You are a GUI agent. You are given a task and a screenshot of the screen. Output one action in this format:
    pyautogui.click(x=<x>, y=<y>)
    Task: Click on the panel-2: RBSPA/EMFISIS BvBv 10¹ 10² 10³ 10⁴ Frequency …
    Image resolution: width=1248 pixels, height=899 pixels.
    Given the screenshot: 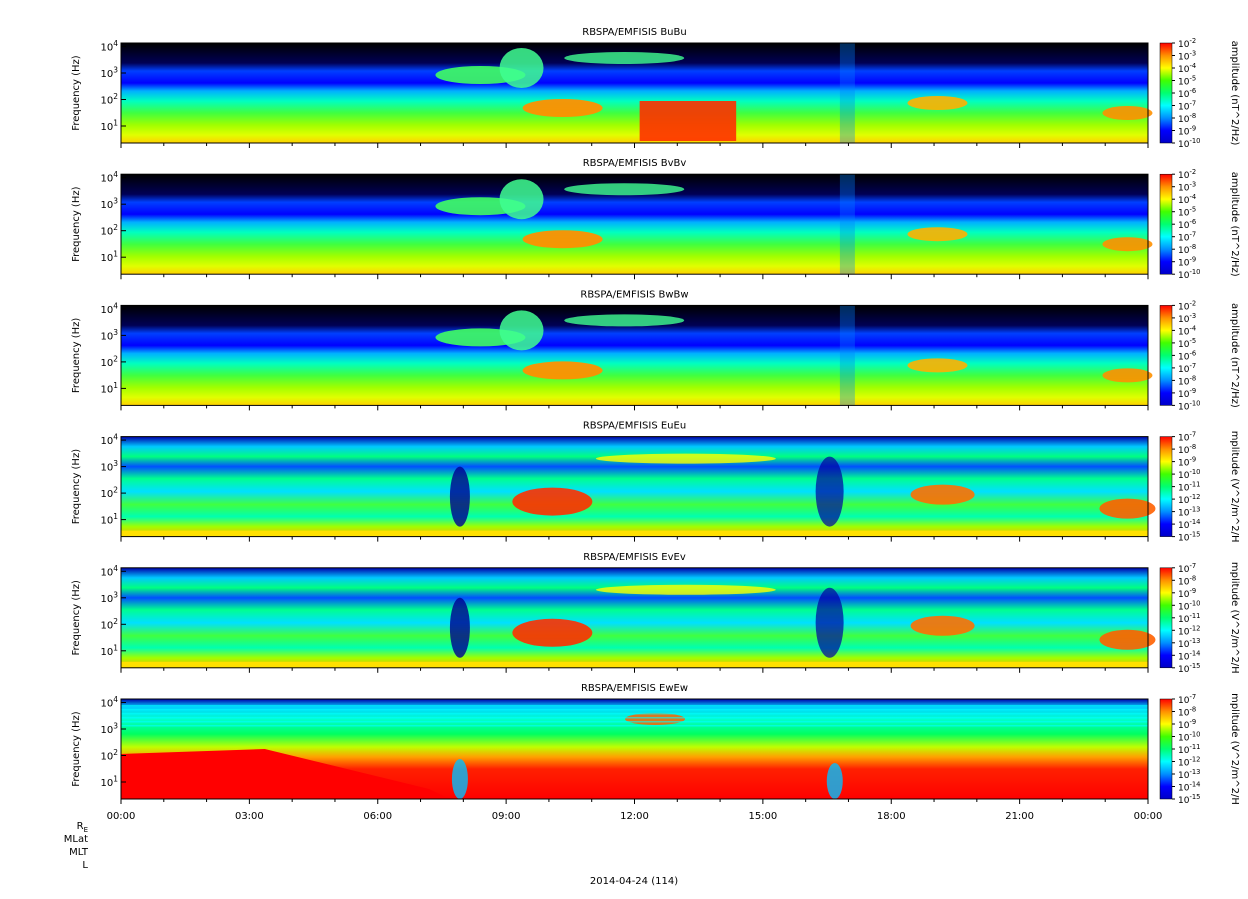 What is the action you would take?
    pyautogui.click(x=655, y=219)
    